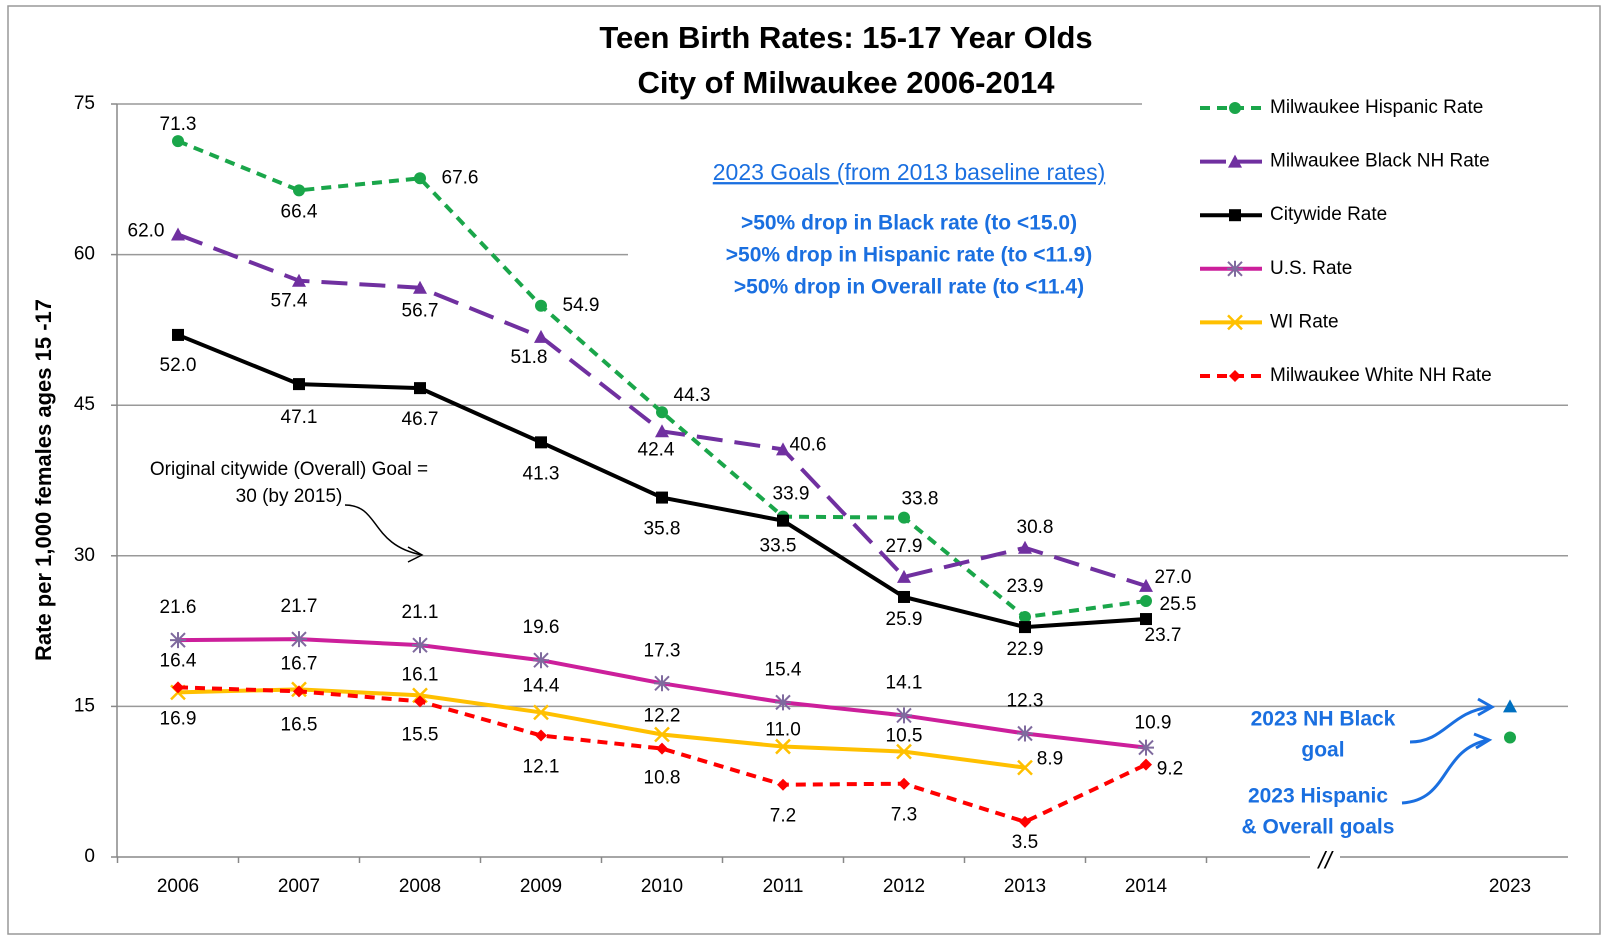  What do you see at coordinates (289, 496) in the screenshot?
I see `note: 30 (by 2015)` at bounding box center [289, 496].